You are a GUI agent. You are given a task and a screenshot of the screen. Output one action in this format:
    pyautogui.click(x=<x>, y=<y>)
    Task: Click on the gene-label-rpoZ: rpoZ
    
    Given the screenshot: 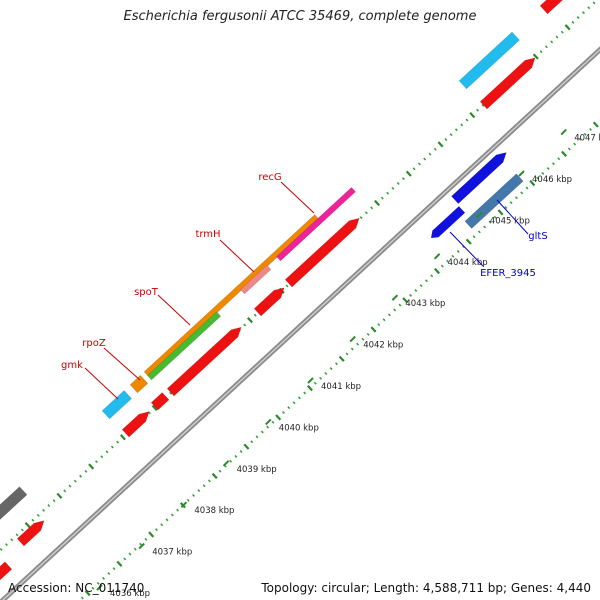 What is the action you would take?
    pyautogui.click(x=94, y=343)
    